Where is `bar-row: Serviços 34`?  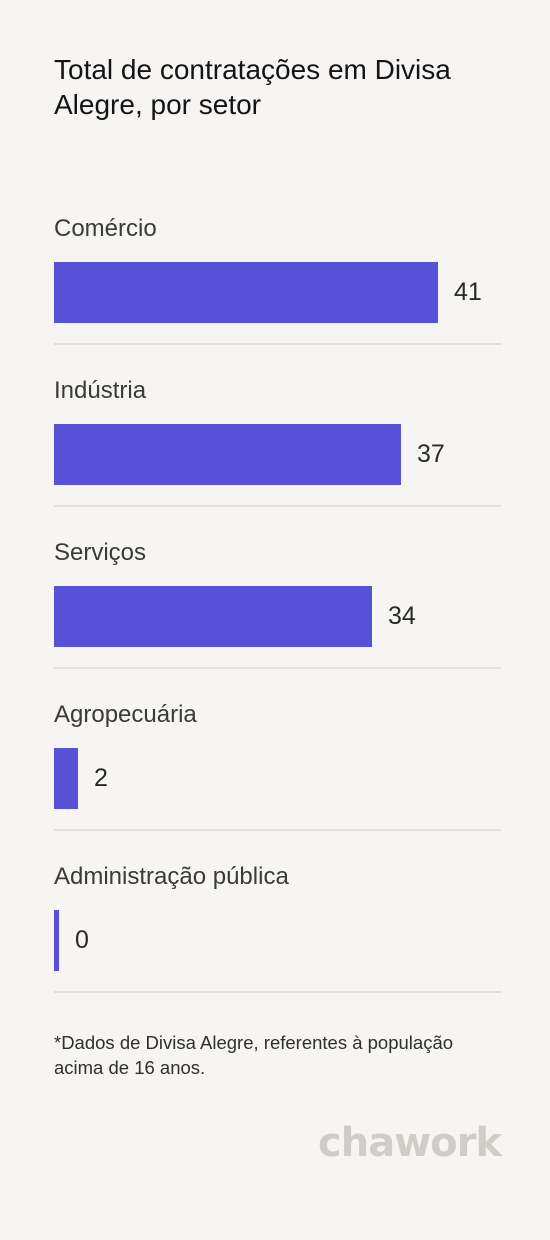 bar-row: Serviços 34 is located at coordinates (277, 605).